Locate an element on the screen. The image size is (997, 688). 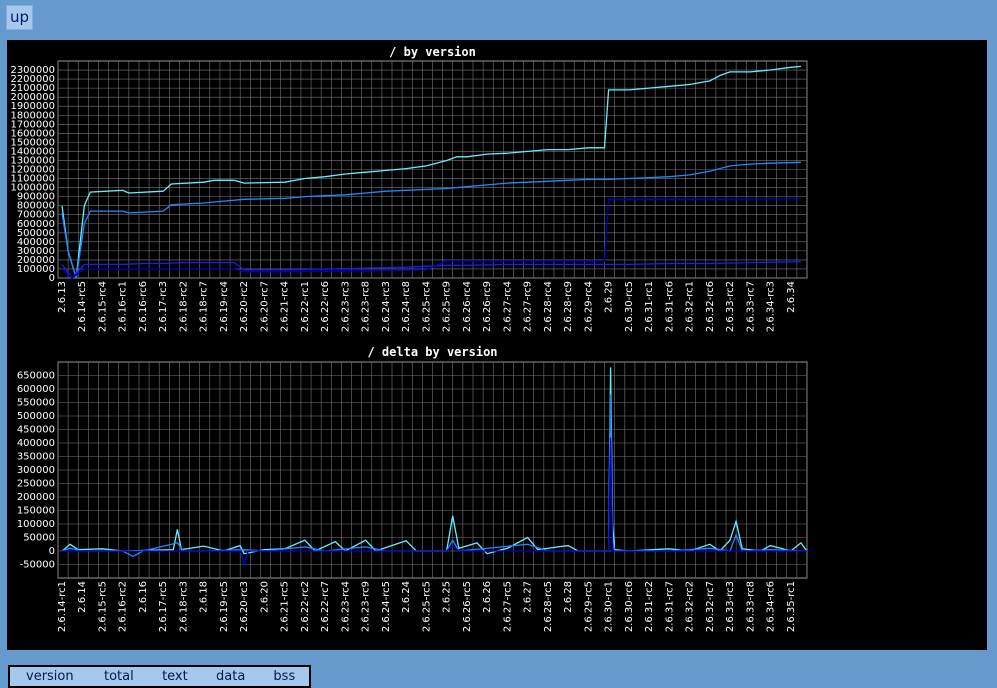
x-tick-label: 2.6.20-rc3 is located at coordinates (244, 606).